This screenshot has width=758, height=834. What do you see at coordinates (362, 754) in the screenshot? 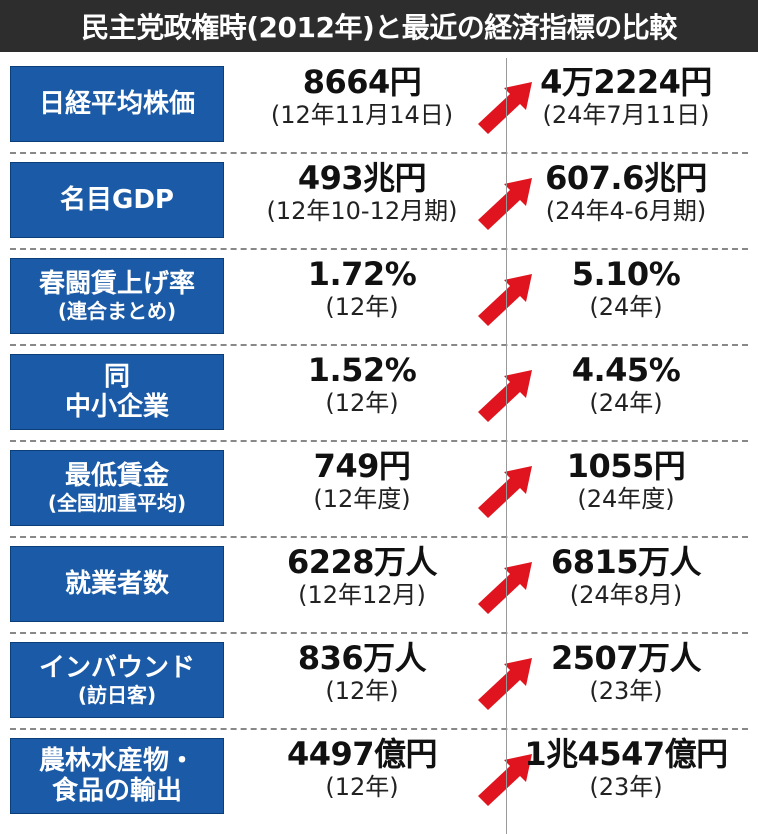
I see `value-2012-amount: 4497億円` at bounding box center [362, 754].